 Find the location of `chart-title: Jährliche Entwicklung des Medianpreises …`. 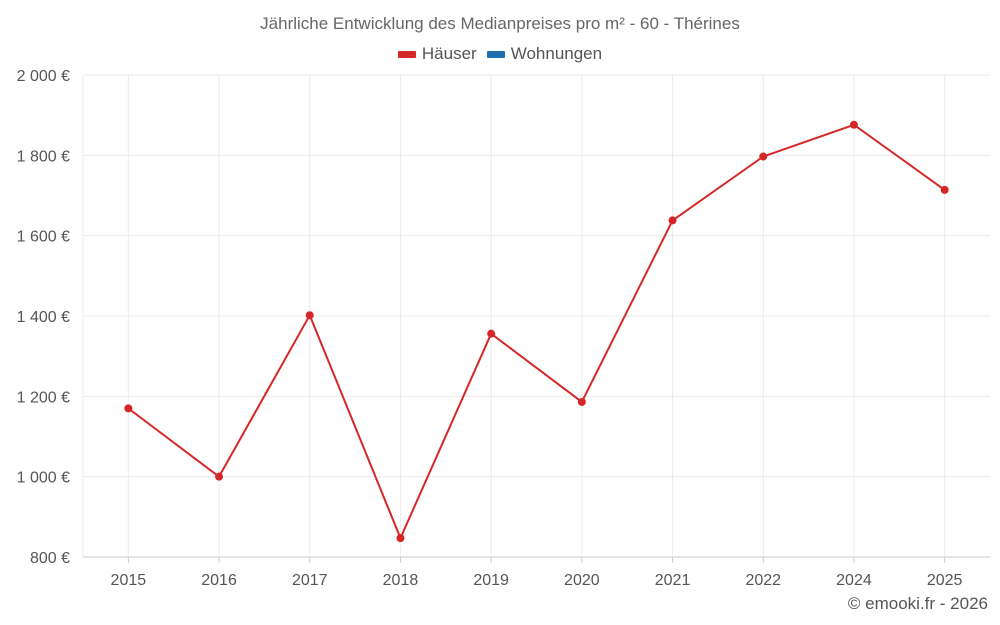

chart-title: Jährliche Entwicklung des Medianpreises … is located at coordinates (500, 23).